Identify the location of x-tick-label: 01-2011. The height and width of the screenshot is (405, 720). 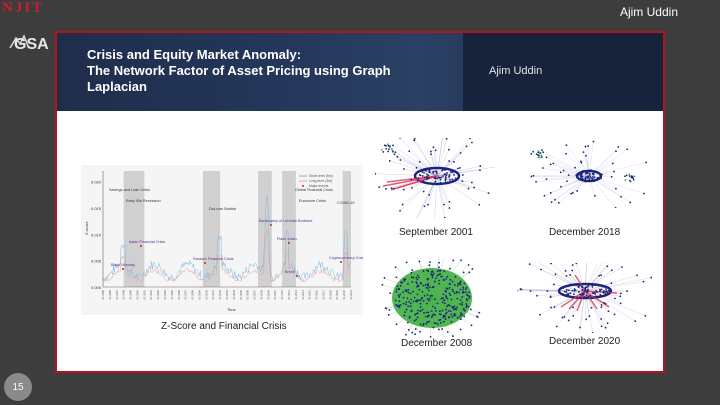
(282, 294).